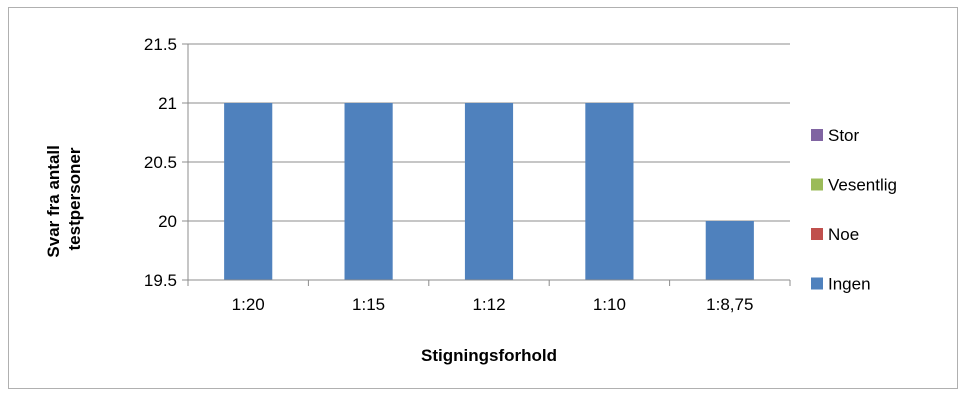 The height and width of the screenshot is (394, 965). I want to click on y-tick-labels: 19.5 20 20.5 21 21.5, so click(166, 162).